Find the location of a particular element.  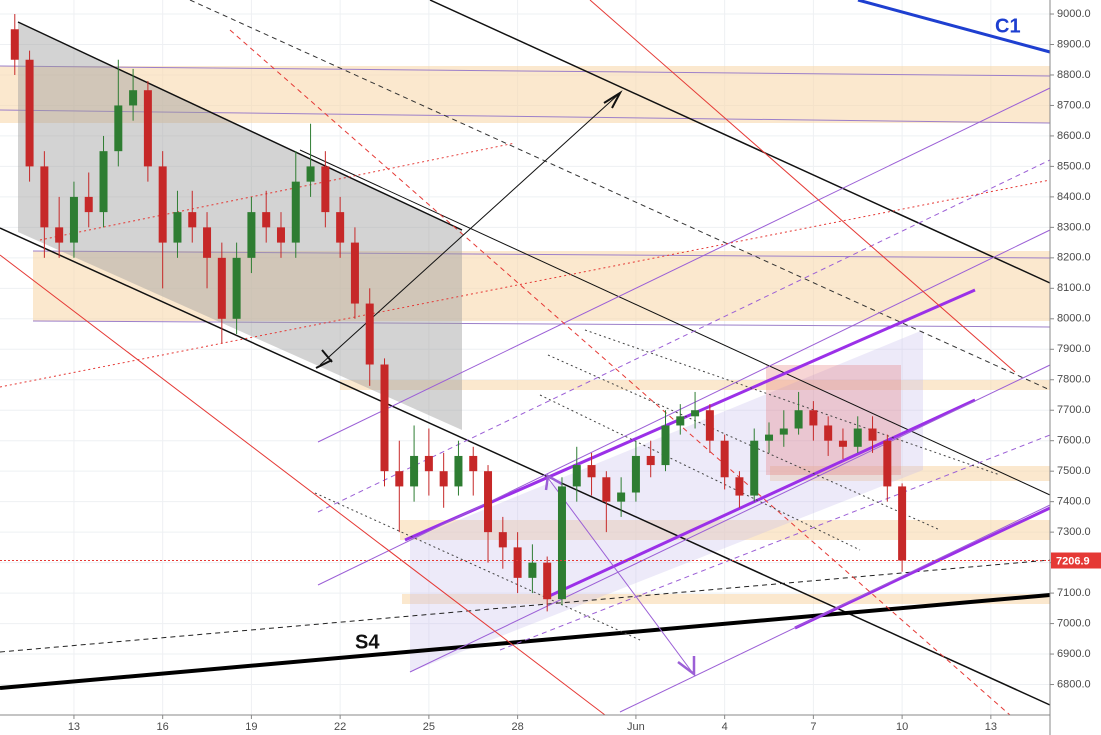

x-tick-label: 28 is located at coordinates (517, 727).